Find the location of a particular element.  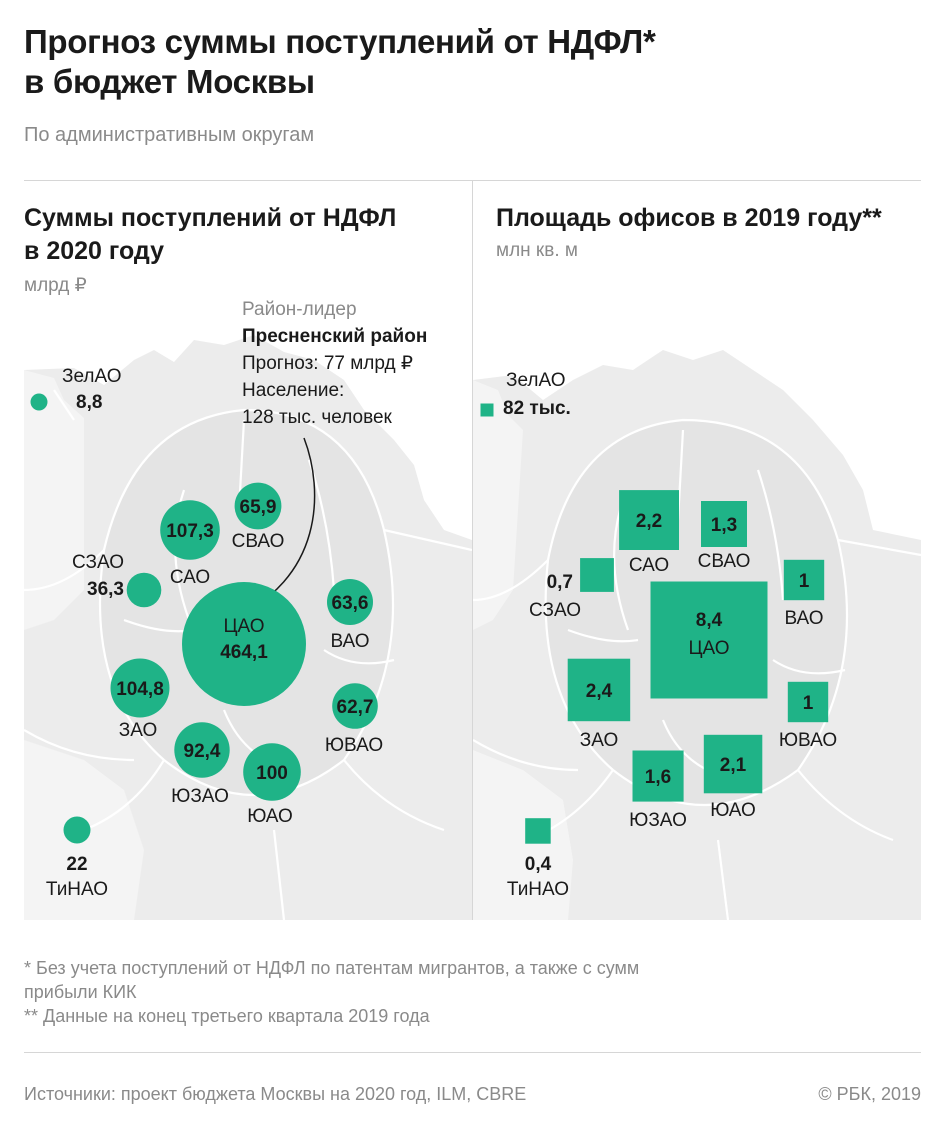

circle-zelao is located at coordinates (39, 402).